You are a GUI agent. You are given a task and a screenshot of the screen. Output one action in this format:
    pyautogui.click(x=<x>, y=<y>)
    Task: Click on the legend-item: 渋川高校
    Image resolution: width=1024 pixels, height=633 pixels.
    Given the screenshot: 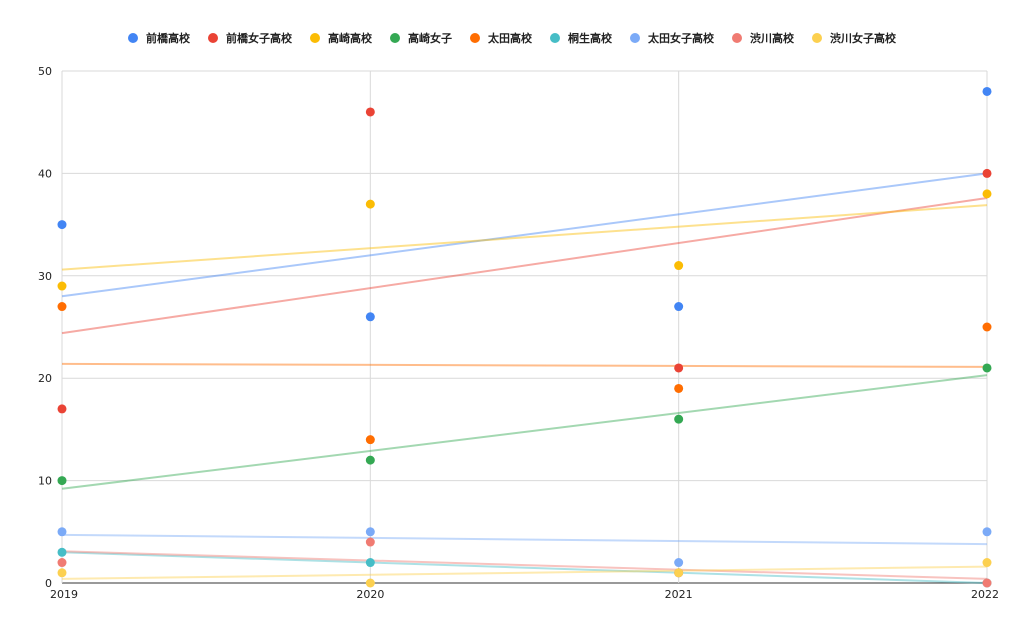 What is the action you would take?
    pyautogui.click(x=763, y=38)
    